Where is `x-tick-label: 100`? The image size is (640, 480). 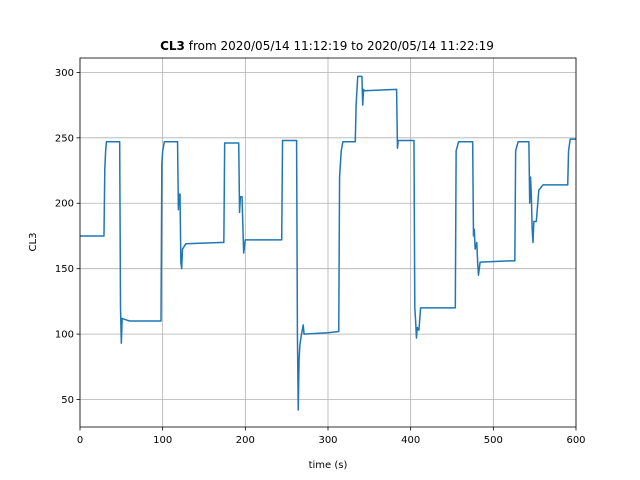 x-tick-label: 100 is located at coordinates (162, 440).